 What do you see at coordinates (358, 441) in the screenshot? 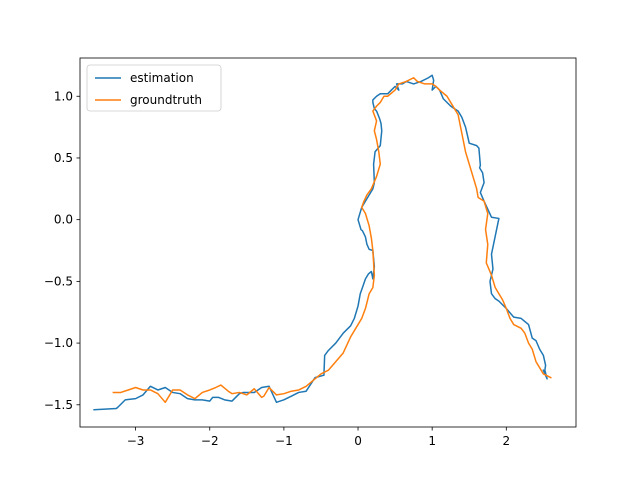
I see `x-tick-label: 0` at bounding box center [358, 441].